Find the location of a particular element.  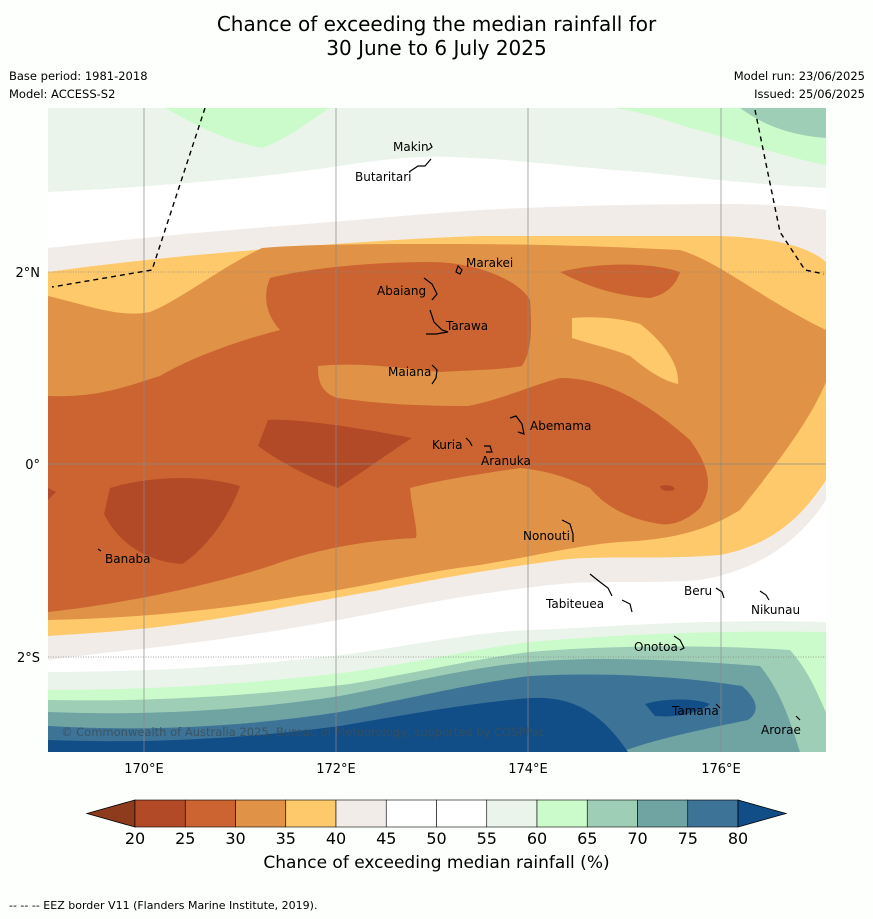

base-period: Base period: 1981-2018 is located at coordinates (78, 76).